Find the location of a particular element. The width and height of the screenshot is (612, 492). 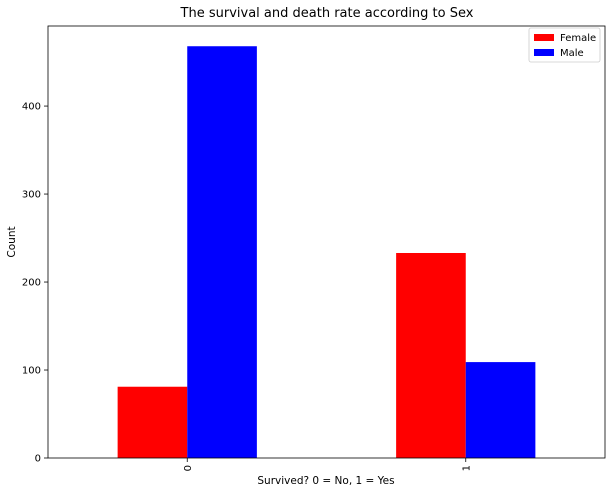

y-axis-label: Count is located at coordinates (12, 241).